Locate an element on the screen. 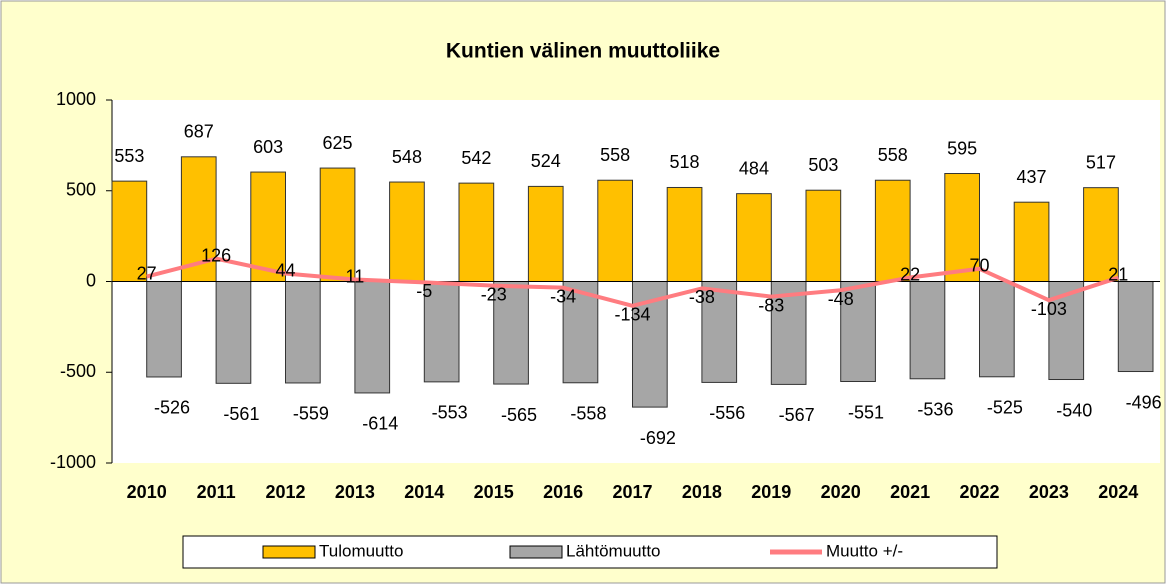 This screenshot has height=584, width=1166. data-label: 518 is located at coordinates (685, 162).